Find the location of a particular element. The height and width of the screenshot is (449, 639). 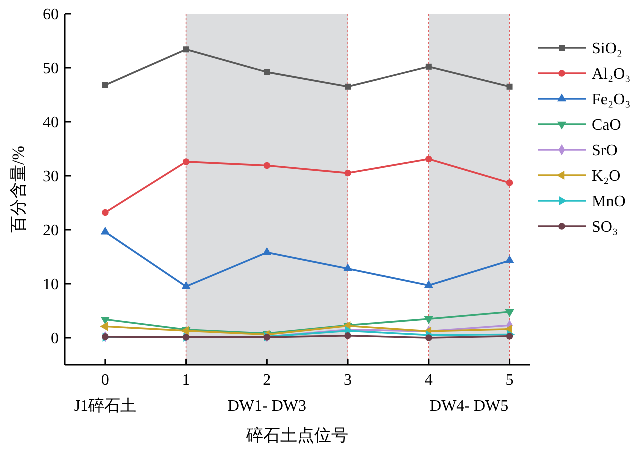

legend-label: K₂O is located at coordinates (606, 177).